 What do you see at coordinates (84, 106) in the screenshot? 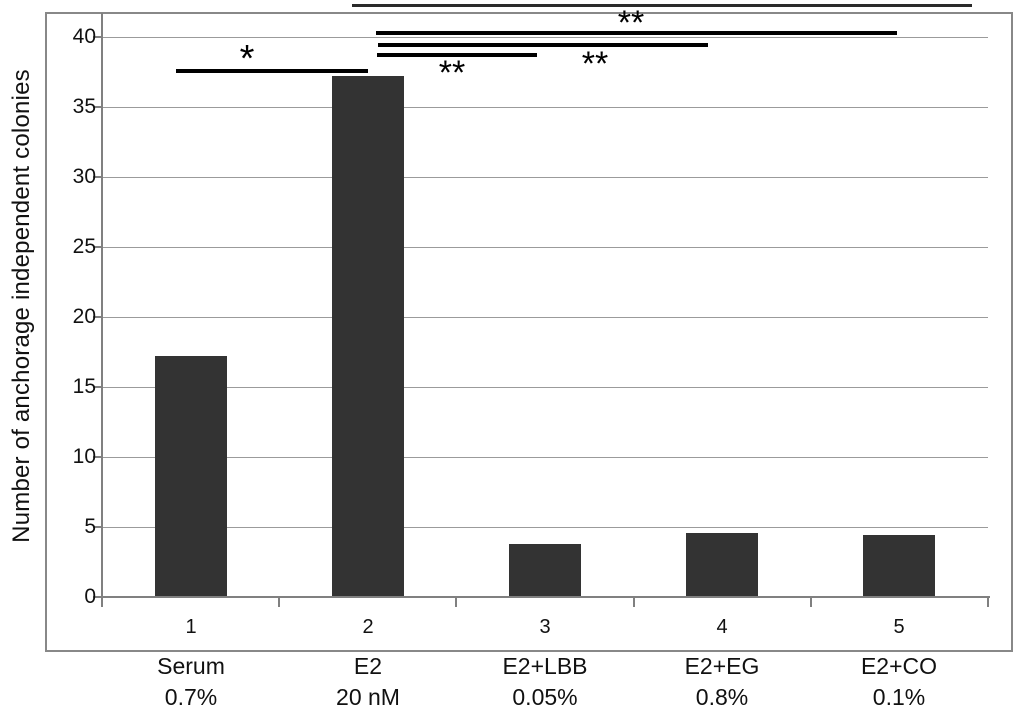
I see `y-tick-label-35: 35` at bounding box center [84, 106].